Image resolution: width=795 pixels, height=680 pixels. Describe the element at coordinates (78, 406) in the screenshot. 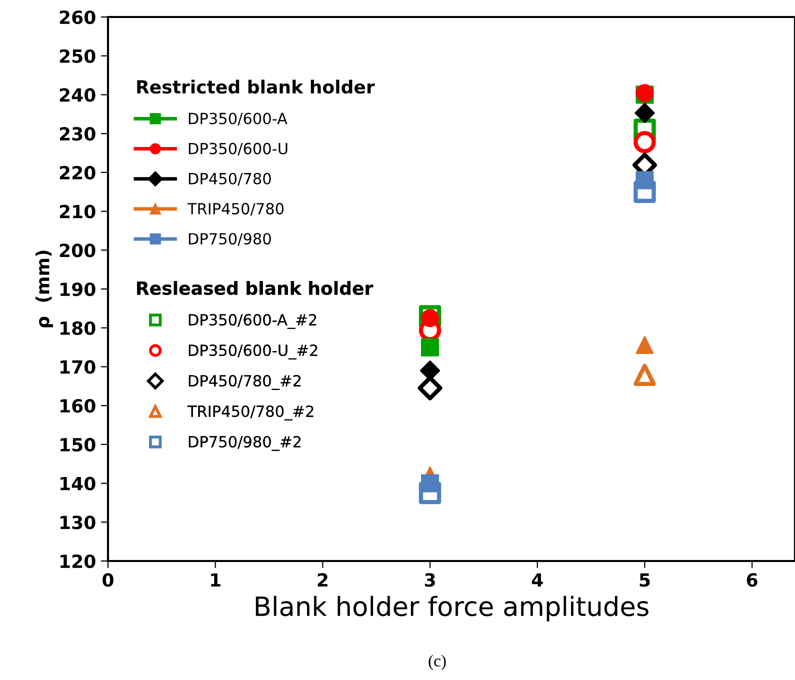

I see `y-tick-label: 160` at that location.